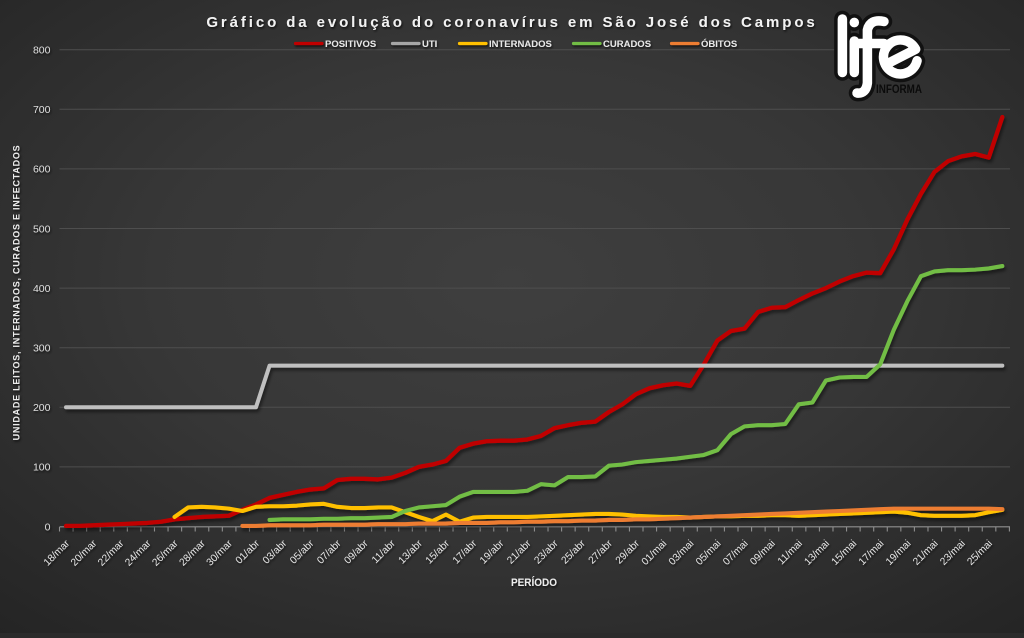 The width and height of the screenshot is (1024, 638). I want to click on svg-text: 100, so click(42, 468).